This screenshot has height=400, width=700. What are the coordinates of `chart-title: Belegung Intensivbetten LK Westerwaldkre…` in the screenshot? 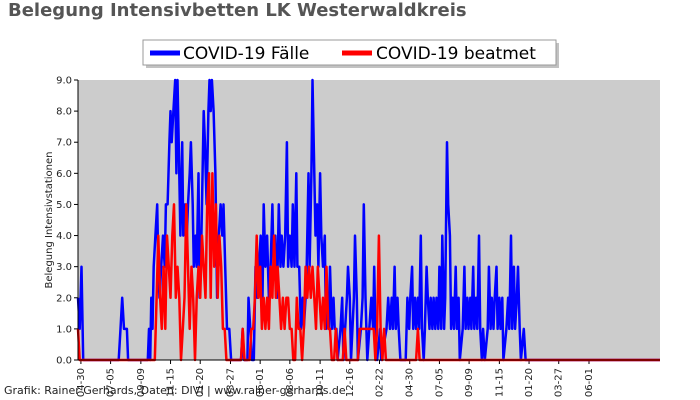 It's located at (237, 10).